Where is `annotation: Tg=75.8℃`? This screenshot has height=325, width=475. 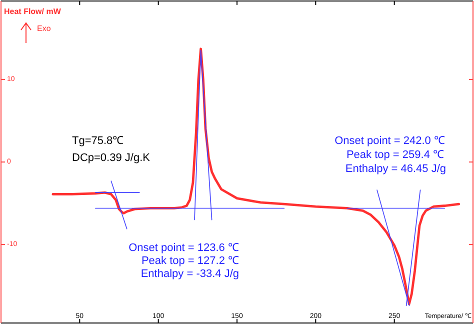
annotation: Tg=75.8℃ is located at coordinates (98, 141).